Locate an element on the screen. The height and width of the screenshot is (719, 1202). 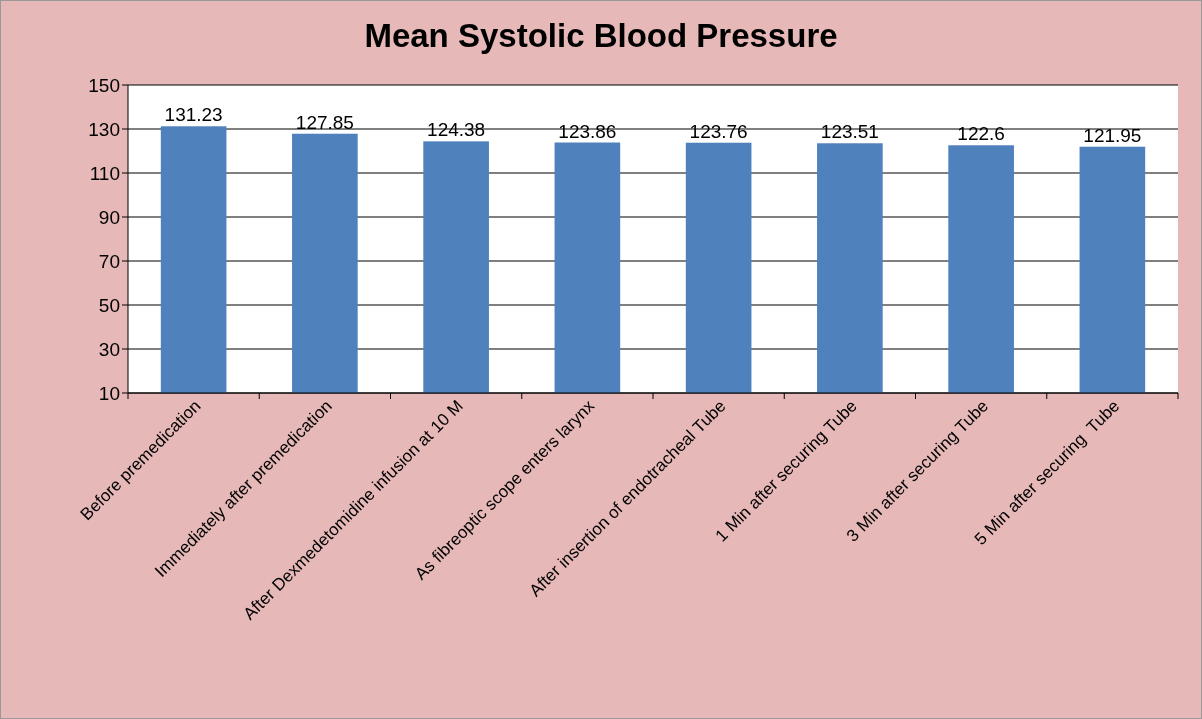
y-tick-label: 90 is located at coordinates (109, 217).